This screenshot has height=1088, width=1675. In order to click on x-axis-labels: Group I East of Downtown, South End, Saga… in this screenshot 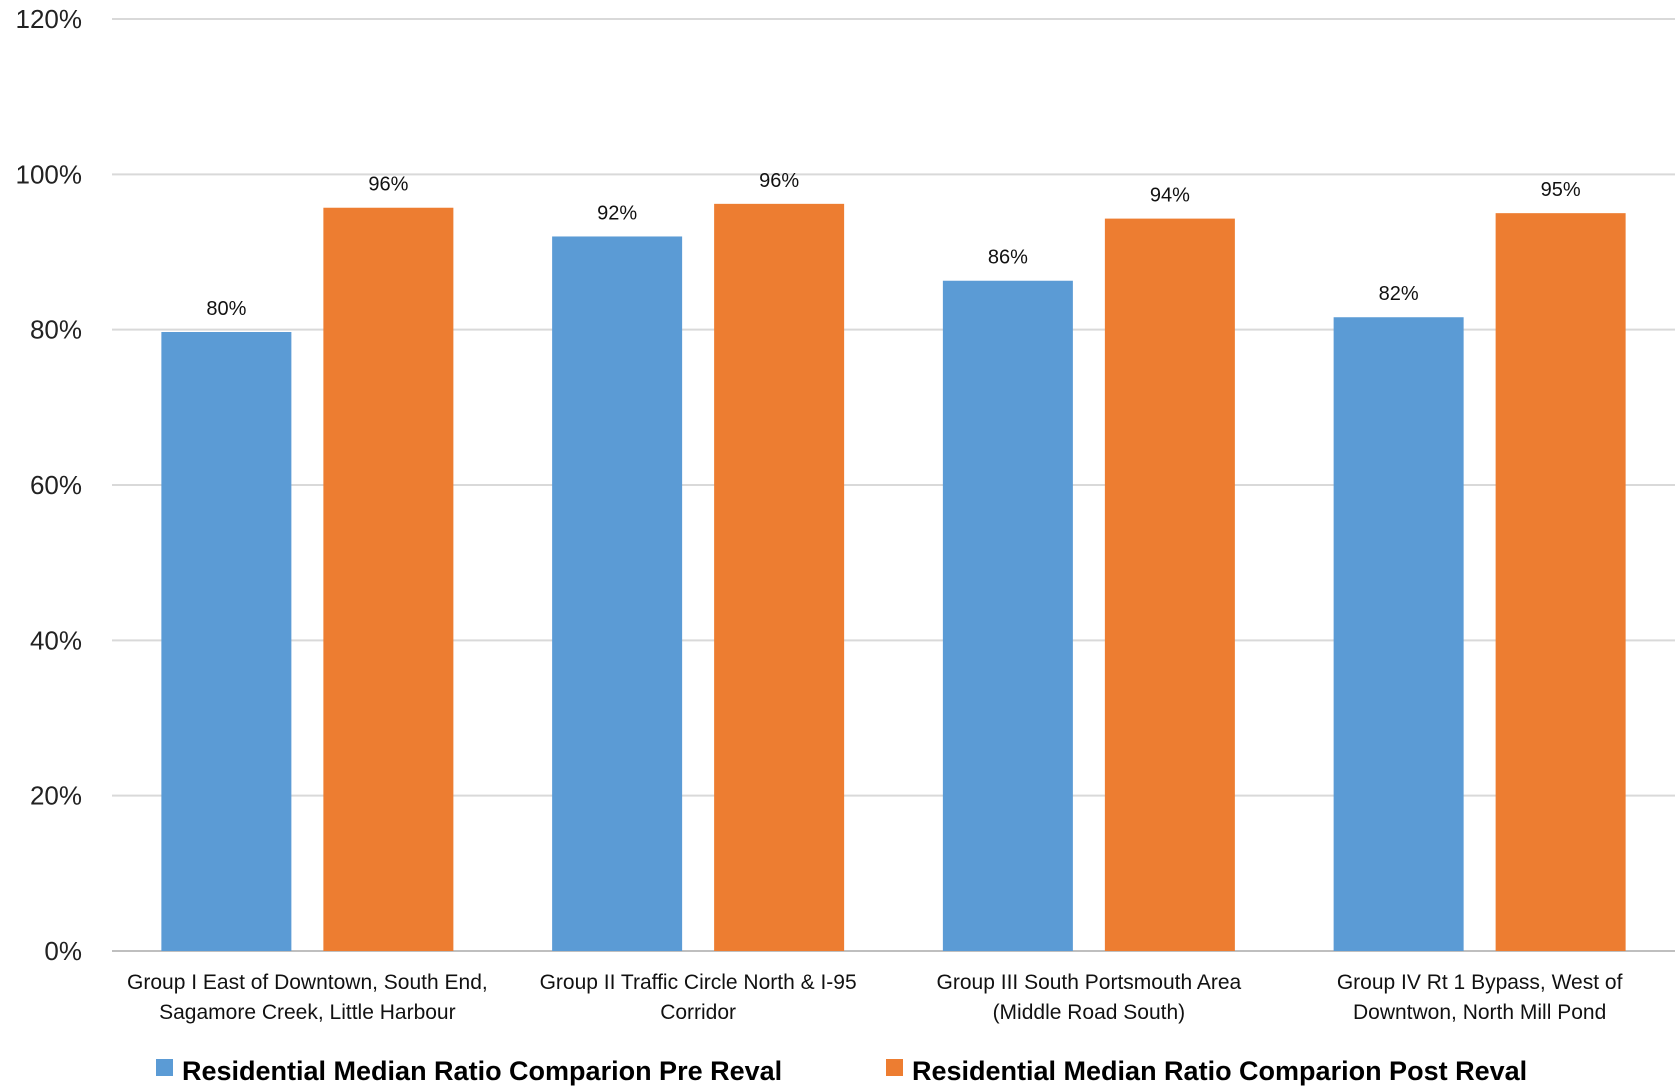, I will do `click(875, 997)`.